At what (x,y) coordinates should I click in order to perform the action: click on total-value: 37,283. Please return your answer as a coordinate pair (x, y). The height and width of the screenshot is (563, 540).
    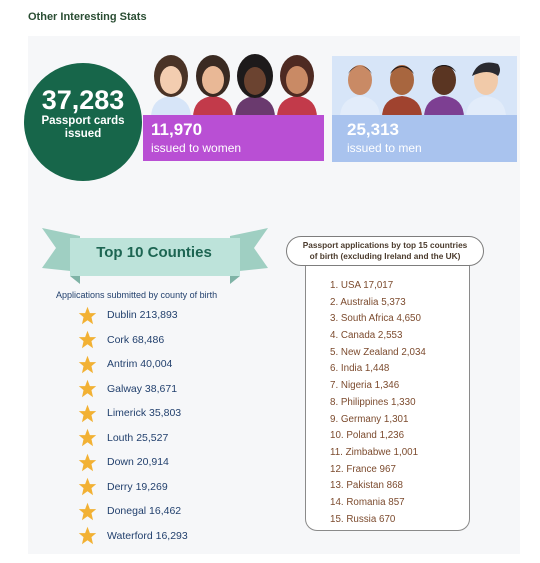
    Looking at the image, I should click on (83, 100).